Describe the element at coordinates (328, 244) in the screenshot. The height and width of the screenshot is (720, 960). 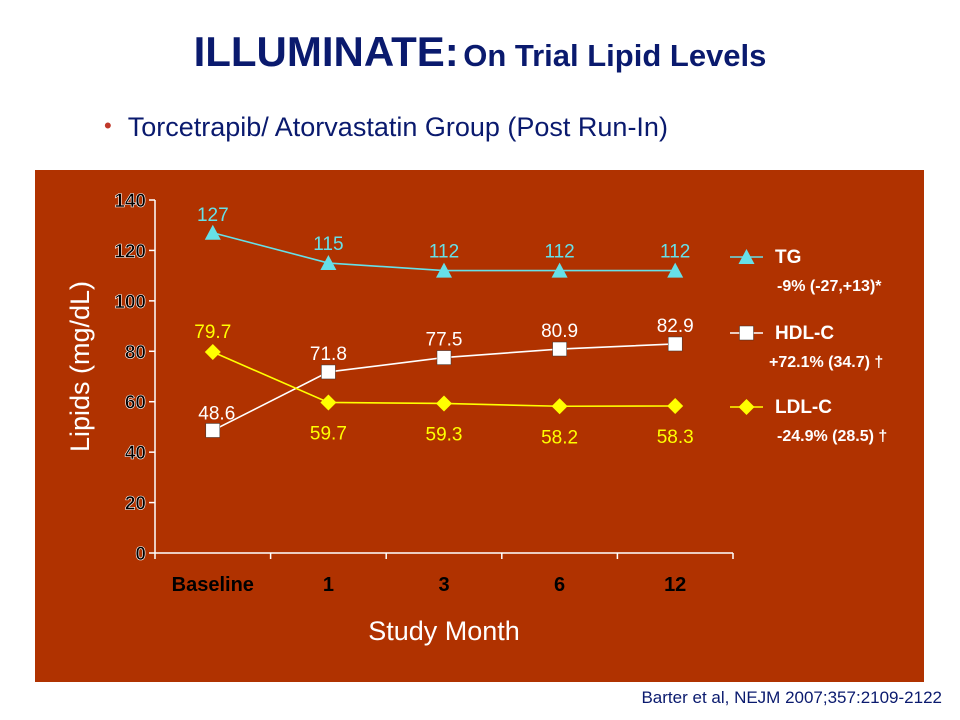
I see `data-label-tg: 115` at that location.